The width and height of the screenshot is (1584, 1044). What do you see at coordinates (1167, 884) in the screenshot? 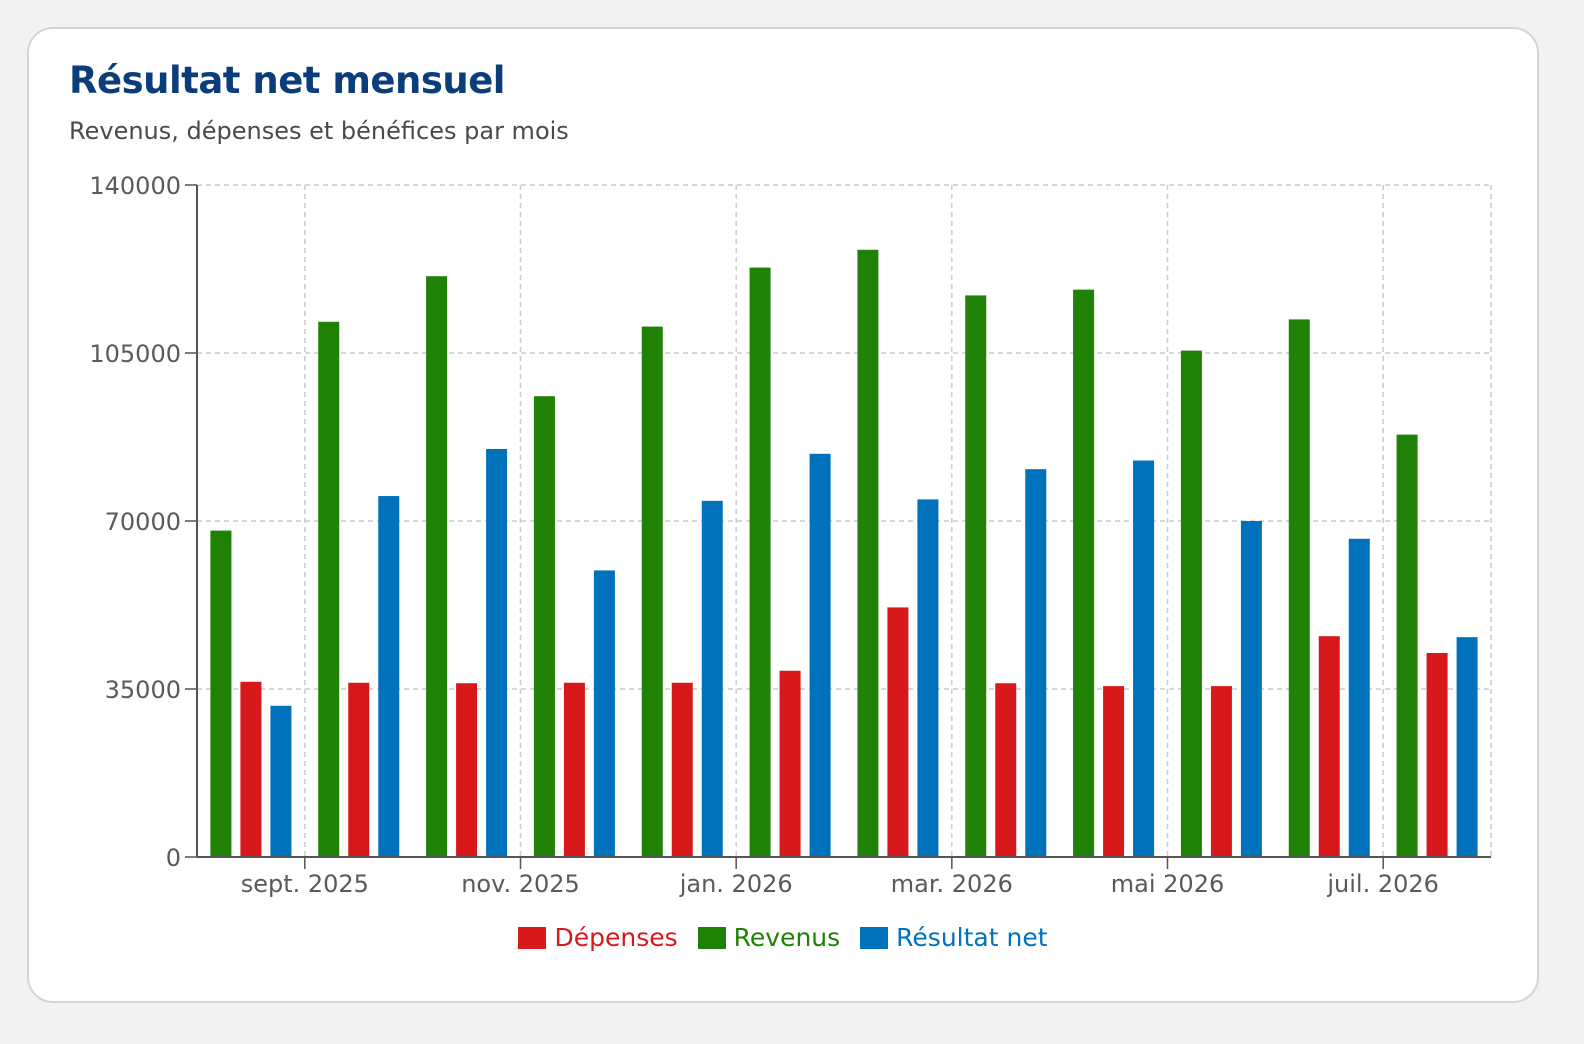
I see `x-tick-label: mai 2026` at bounding box center [1167, 884].